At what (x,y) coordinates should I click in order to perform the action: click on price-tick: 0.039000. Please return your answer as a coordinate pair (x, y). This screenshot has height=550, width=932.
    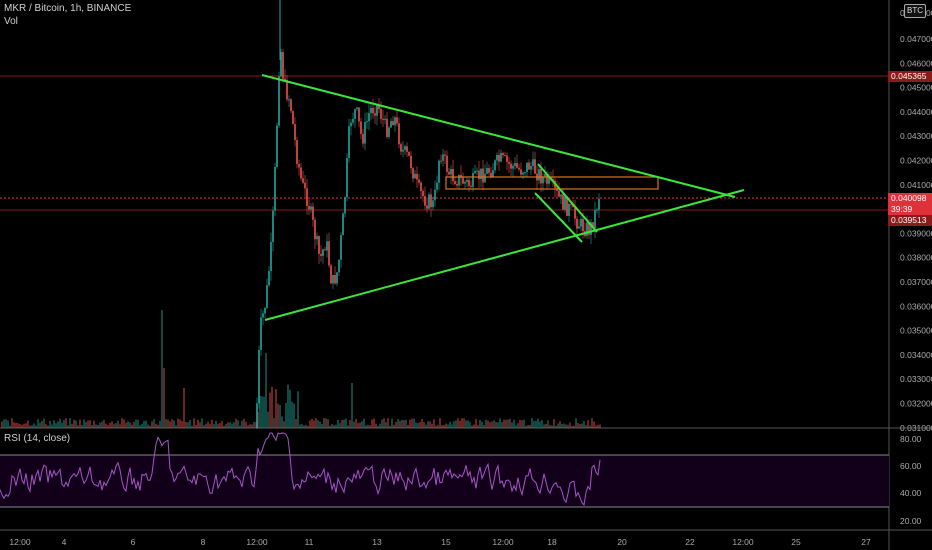
    Looking at the image, I should click on (916, 233).